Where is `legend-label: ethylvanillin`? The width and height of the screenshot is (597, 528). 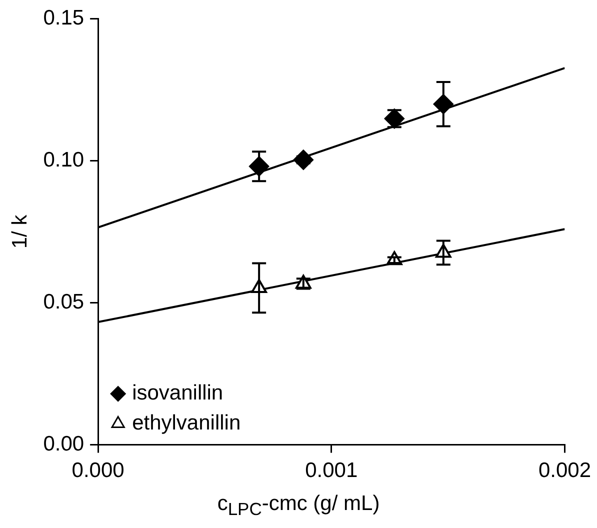 legend-label: ethylvanillin is located at coordinates (186, 423).